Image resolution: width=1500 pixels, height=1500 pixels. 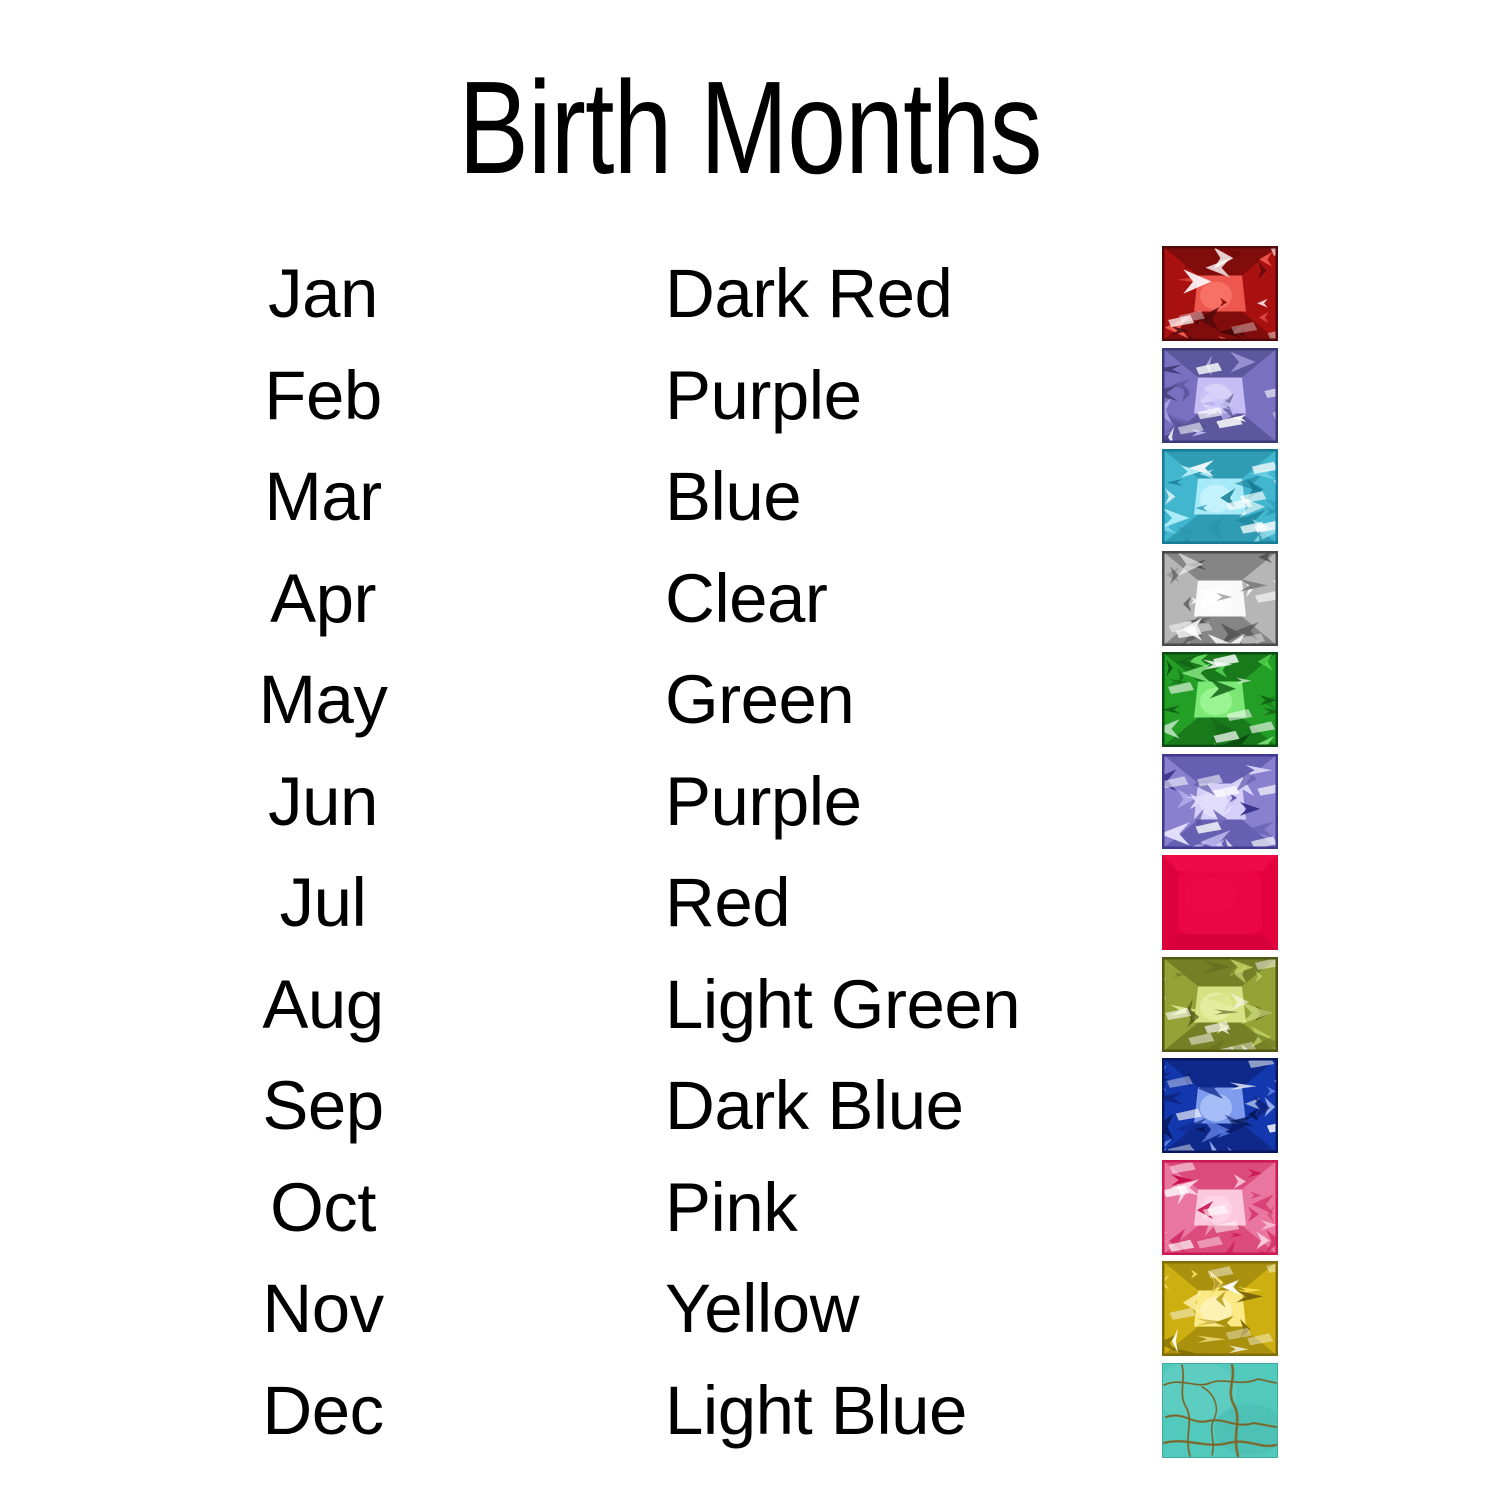 I want to click on table-row: Feb Purple, so click(x=750, y=396).